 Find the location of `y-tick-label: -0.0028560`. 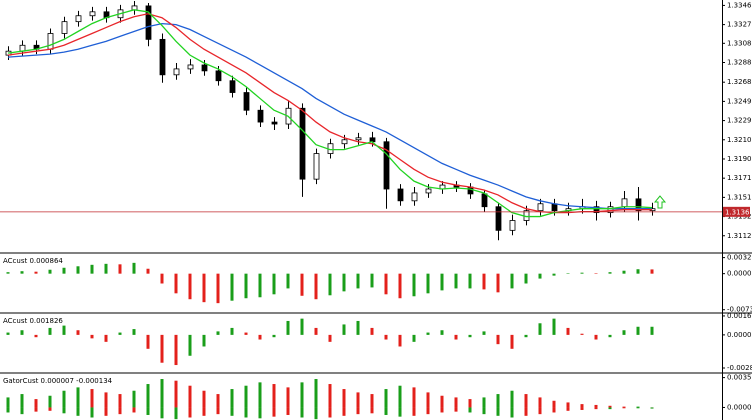

y-tick-label: -0.0028560 is located at coordinates (739, 368).